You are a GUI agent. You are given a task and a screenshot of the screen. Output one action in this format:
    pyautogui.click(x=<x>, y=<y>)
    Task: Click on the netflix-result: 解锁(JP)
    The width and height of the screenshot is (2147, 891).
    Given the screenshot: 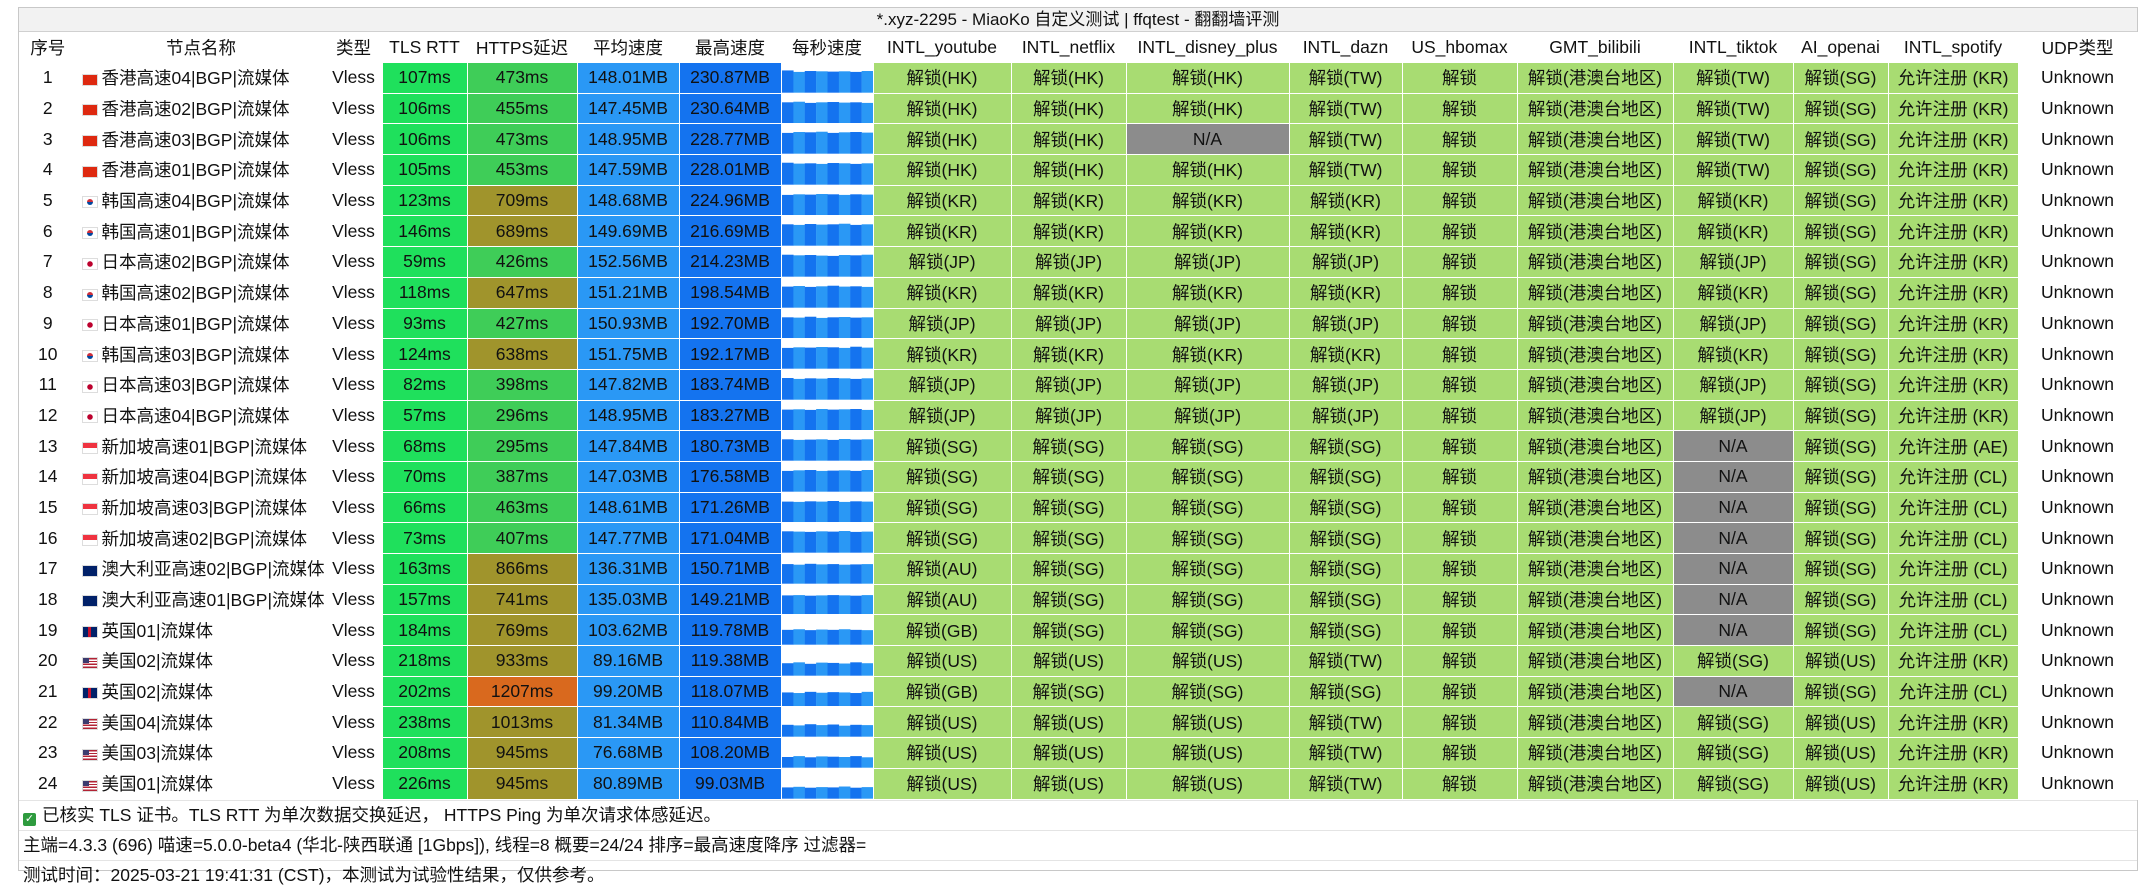 What is the action you would take?
    pyautogui.click(x=1069, y=416)
    